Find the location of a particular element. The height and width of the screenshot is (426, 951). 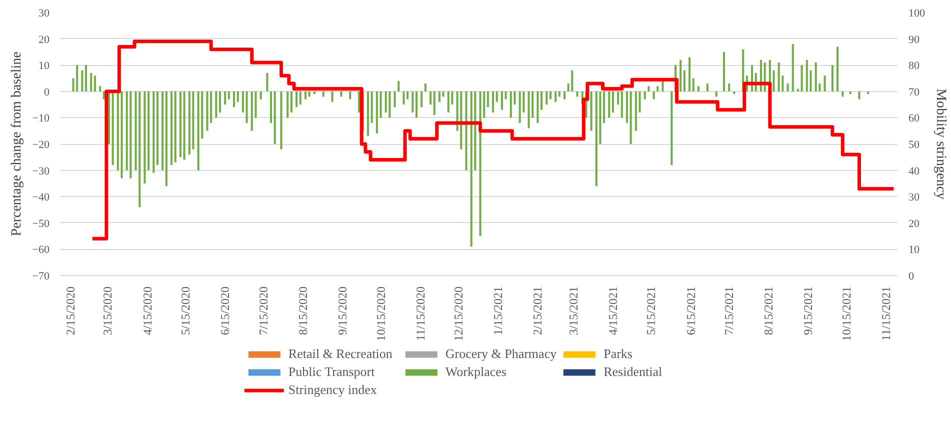

x-tick-label: 10/15/2020 is located at coordinates (381, 314).